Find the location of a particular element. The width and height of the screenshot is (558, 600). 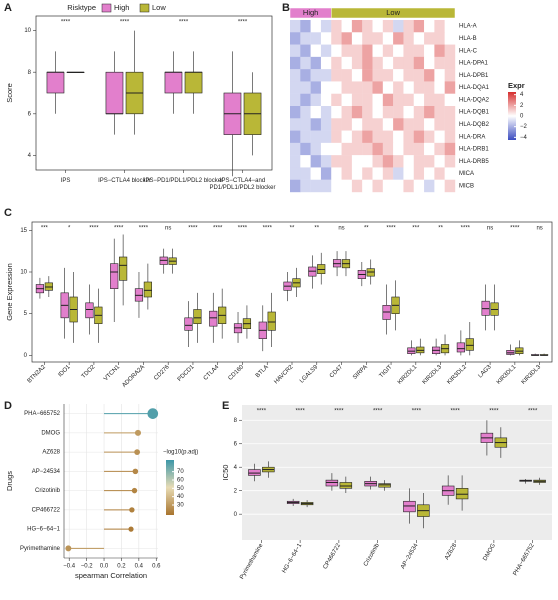

significance: ns is located at coordinates (539, 229).